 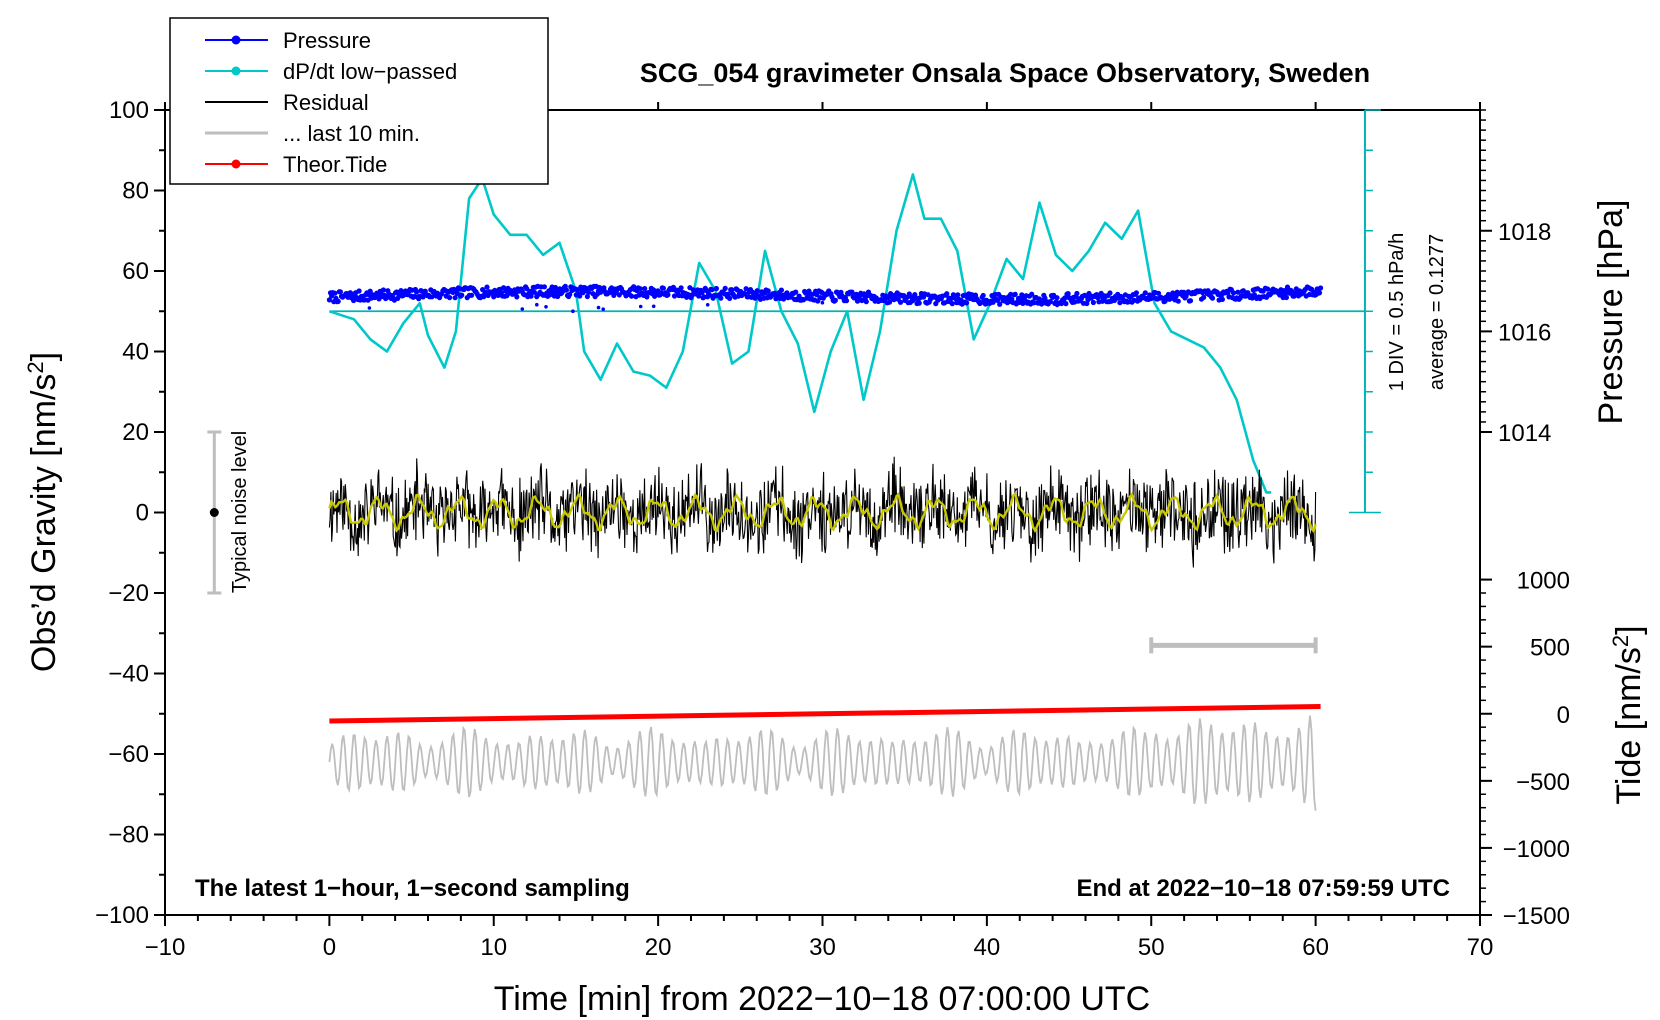 I want to click on y-axis: −100 −80 −60 −40 −20 0 20 40 60 80 100, so click(x=130, y=513).